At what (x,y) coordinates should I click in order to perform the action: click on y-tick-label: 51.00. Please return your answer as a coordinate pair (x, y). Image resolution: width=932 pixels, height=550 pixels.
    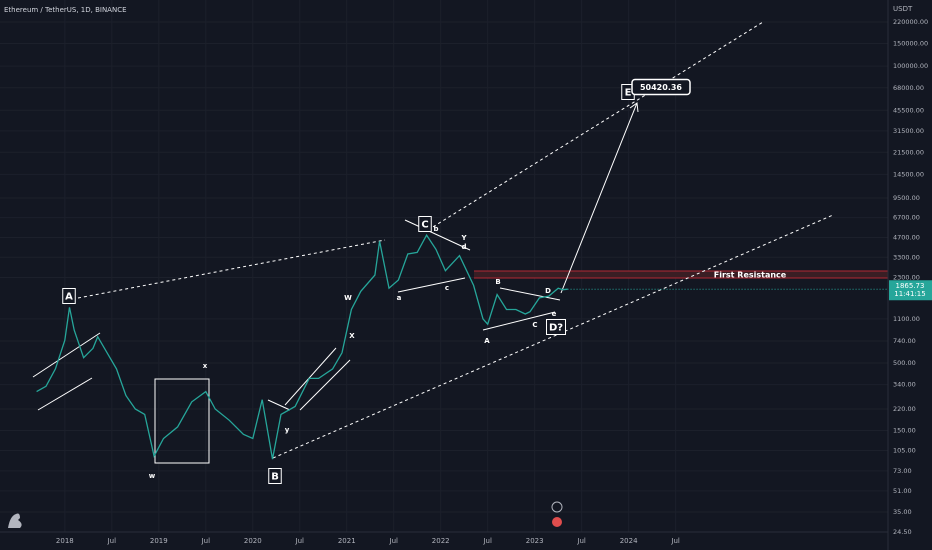
    Looking at the image, I should click on (902, 491).